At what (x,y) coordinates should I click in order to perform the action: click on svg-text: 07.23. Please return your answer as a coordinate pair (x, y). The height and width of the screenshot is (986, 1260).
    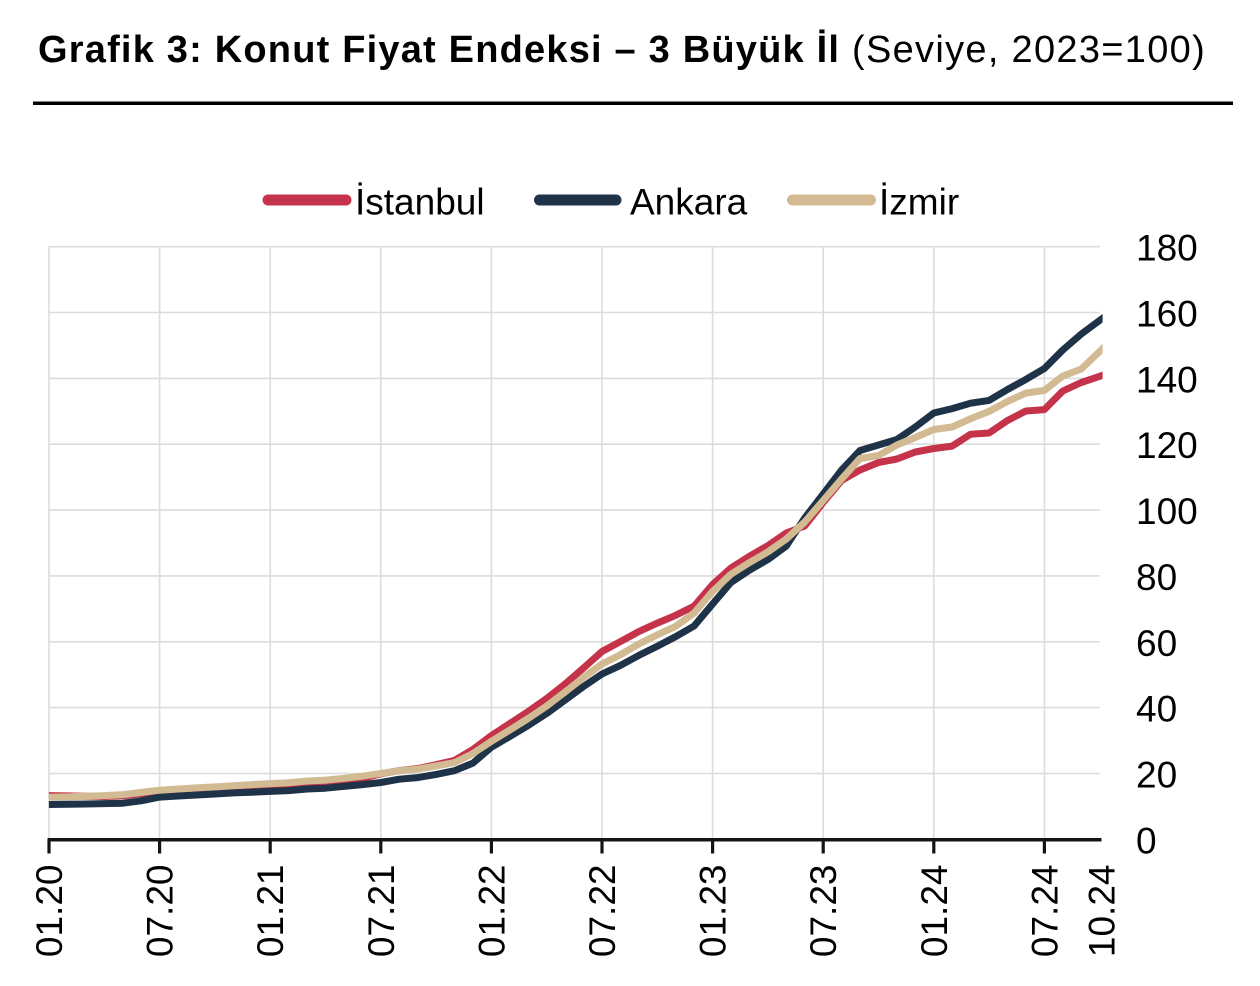
    Looking at the image, I should click on (823, 911).